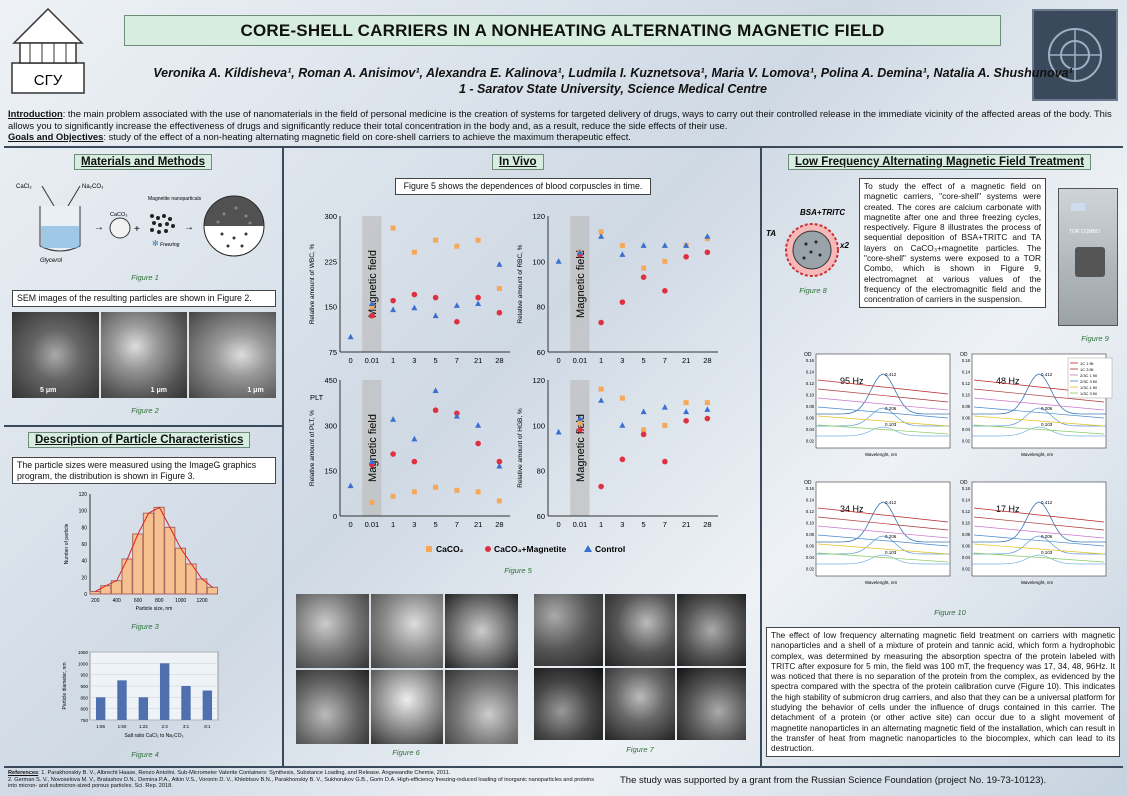 The image size is (1127, 796). Describe the element at coordinates (83, 652) in the screenshot. I see `y-tick-label: 1050` at that location.